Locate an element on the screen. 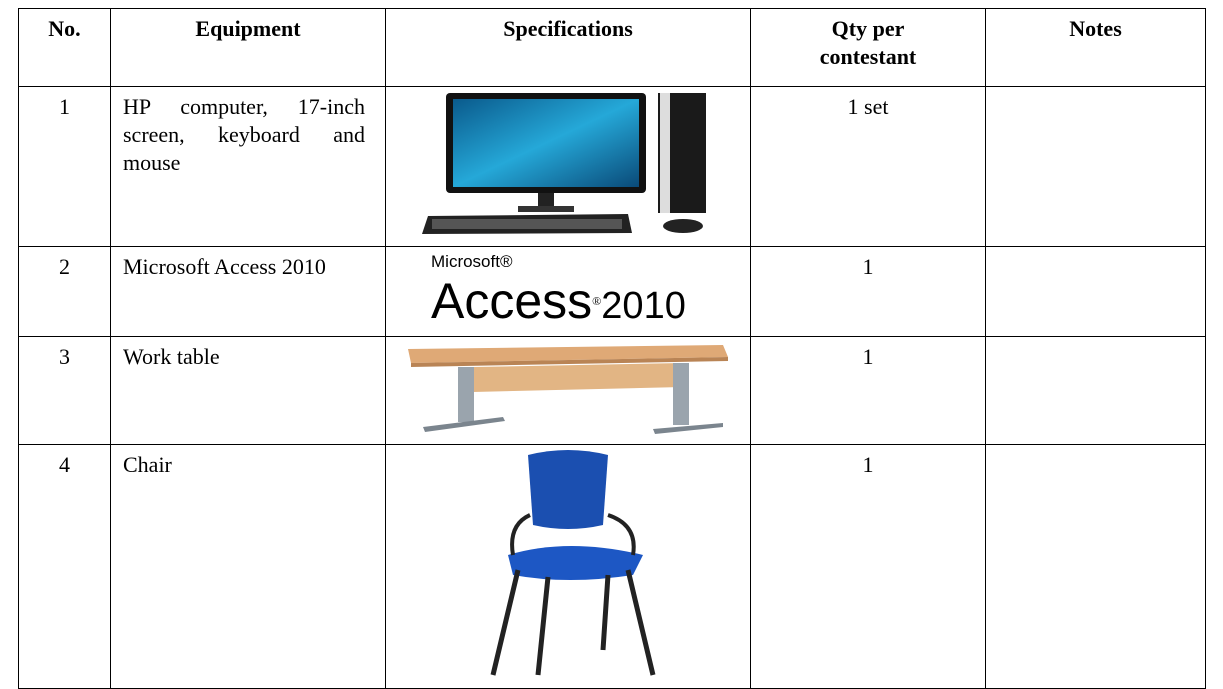  header-cell: Qty per contestant is located at coordinates (868, 47).